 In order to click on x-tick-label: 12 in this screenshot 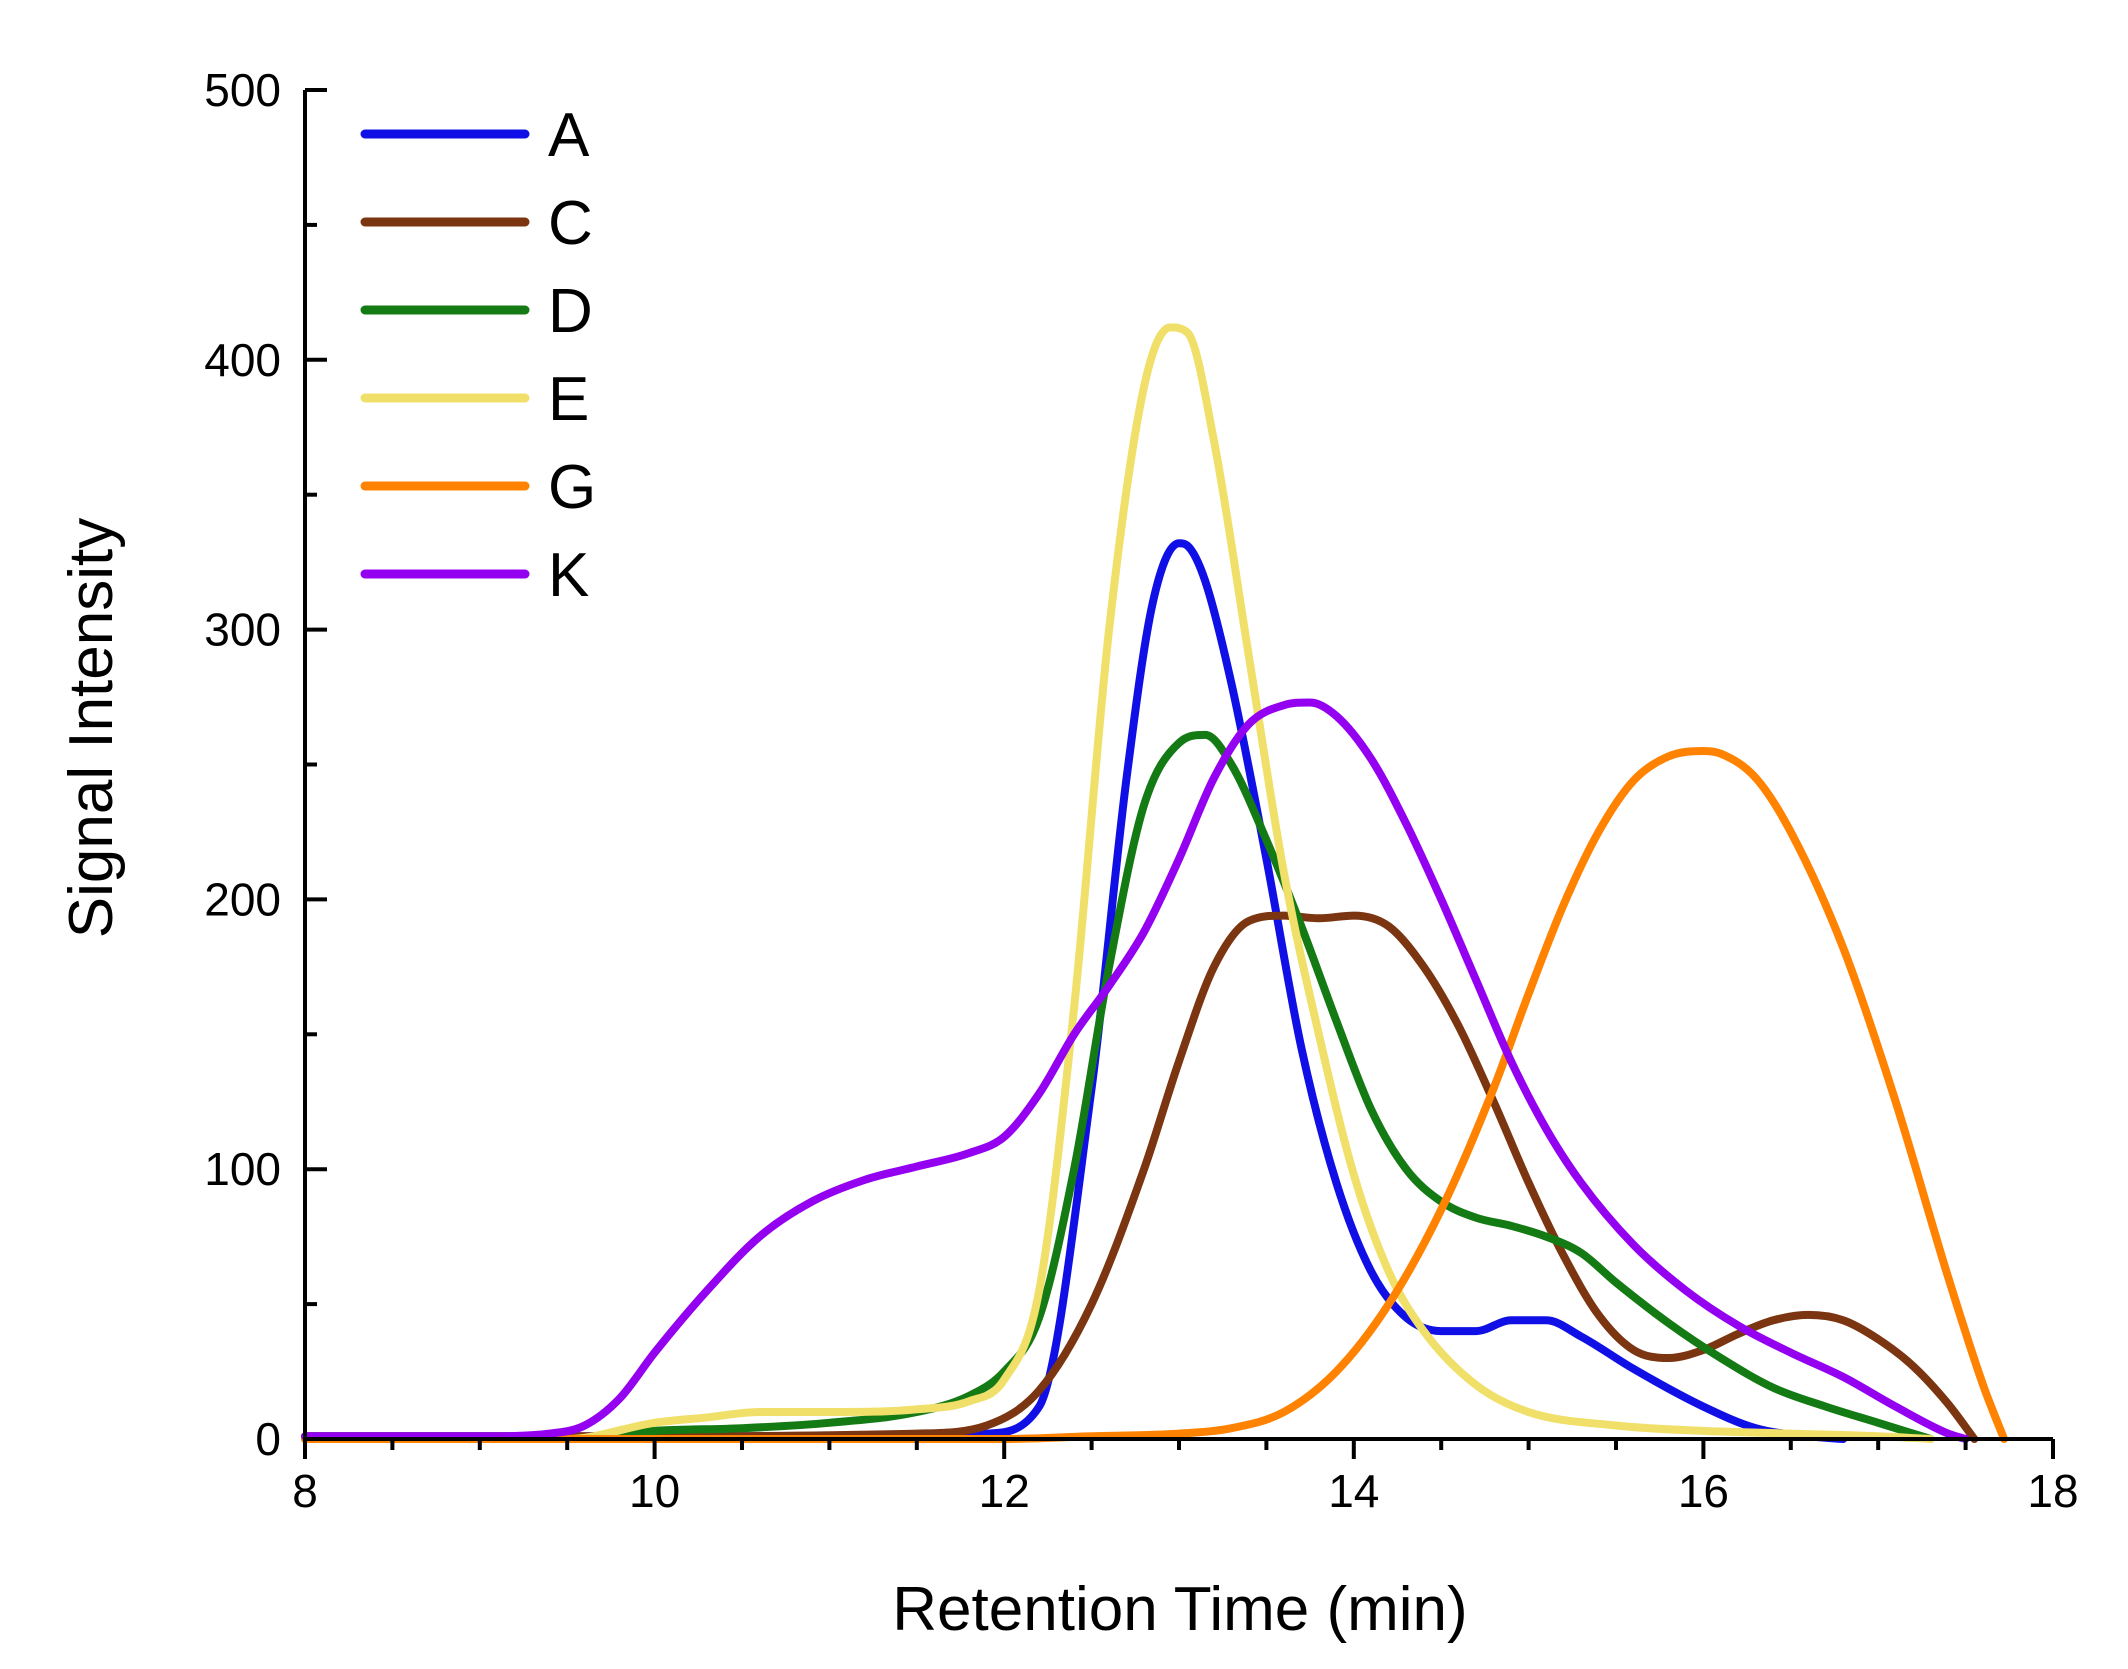, I will do `click(1004, 1491)`.